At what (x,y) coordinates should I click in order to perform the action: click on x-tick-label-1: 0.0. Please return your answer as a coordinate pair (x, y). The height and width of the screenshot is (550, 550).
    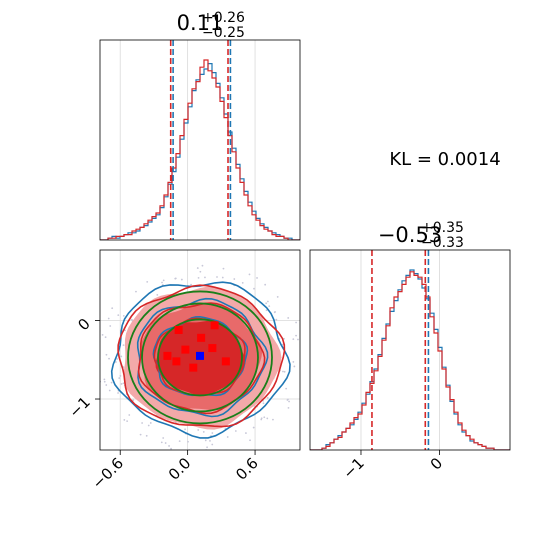
    Looking at the image, I should click on (180, 469).